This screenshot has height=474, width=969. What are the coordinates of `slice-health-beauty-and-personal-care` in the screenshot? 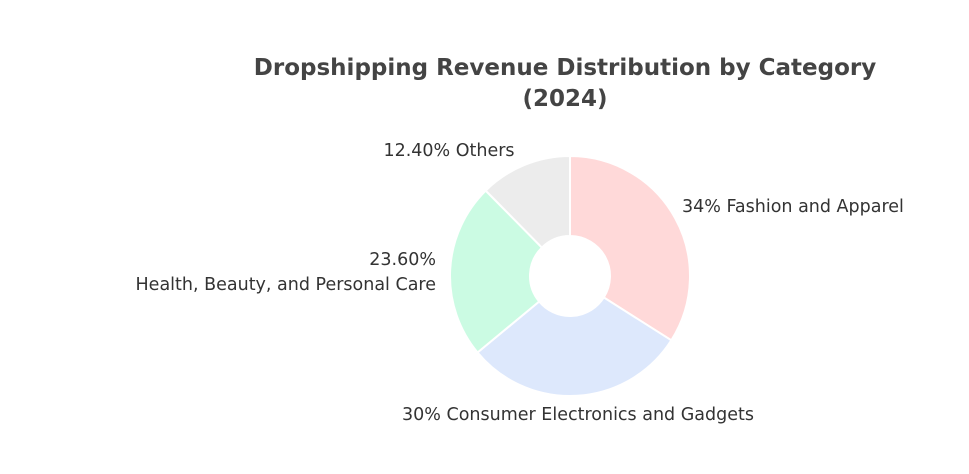 It's located at (496, 271).